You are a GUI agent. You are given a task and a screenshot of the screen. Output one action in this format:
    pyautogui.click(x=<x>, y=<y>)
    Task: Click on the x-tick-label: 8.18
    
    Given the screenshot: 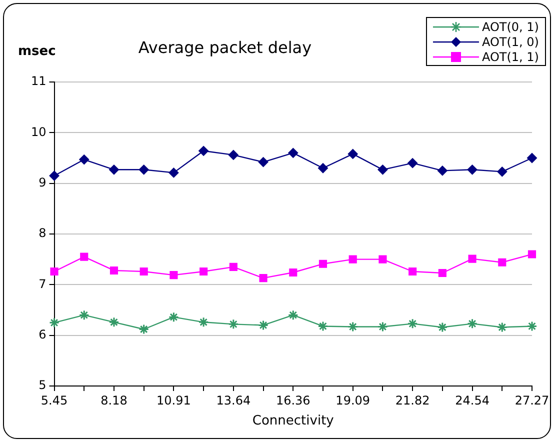 What is the action you would take?
    pyautogui.click(x=114, y=400)
    